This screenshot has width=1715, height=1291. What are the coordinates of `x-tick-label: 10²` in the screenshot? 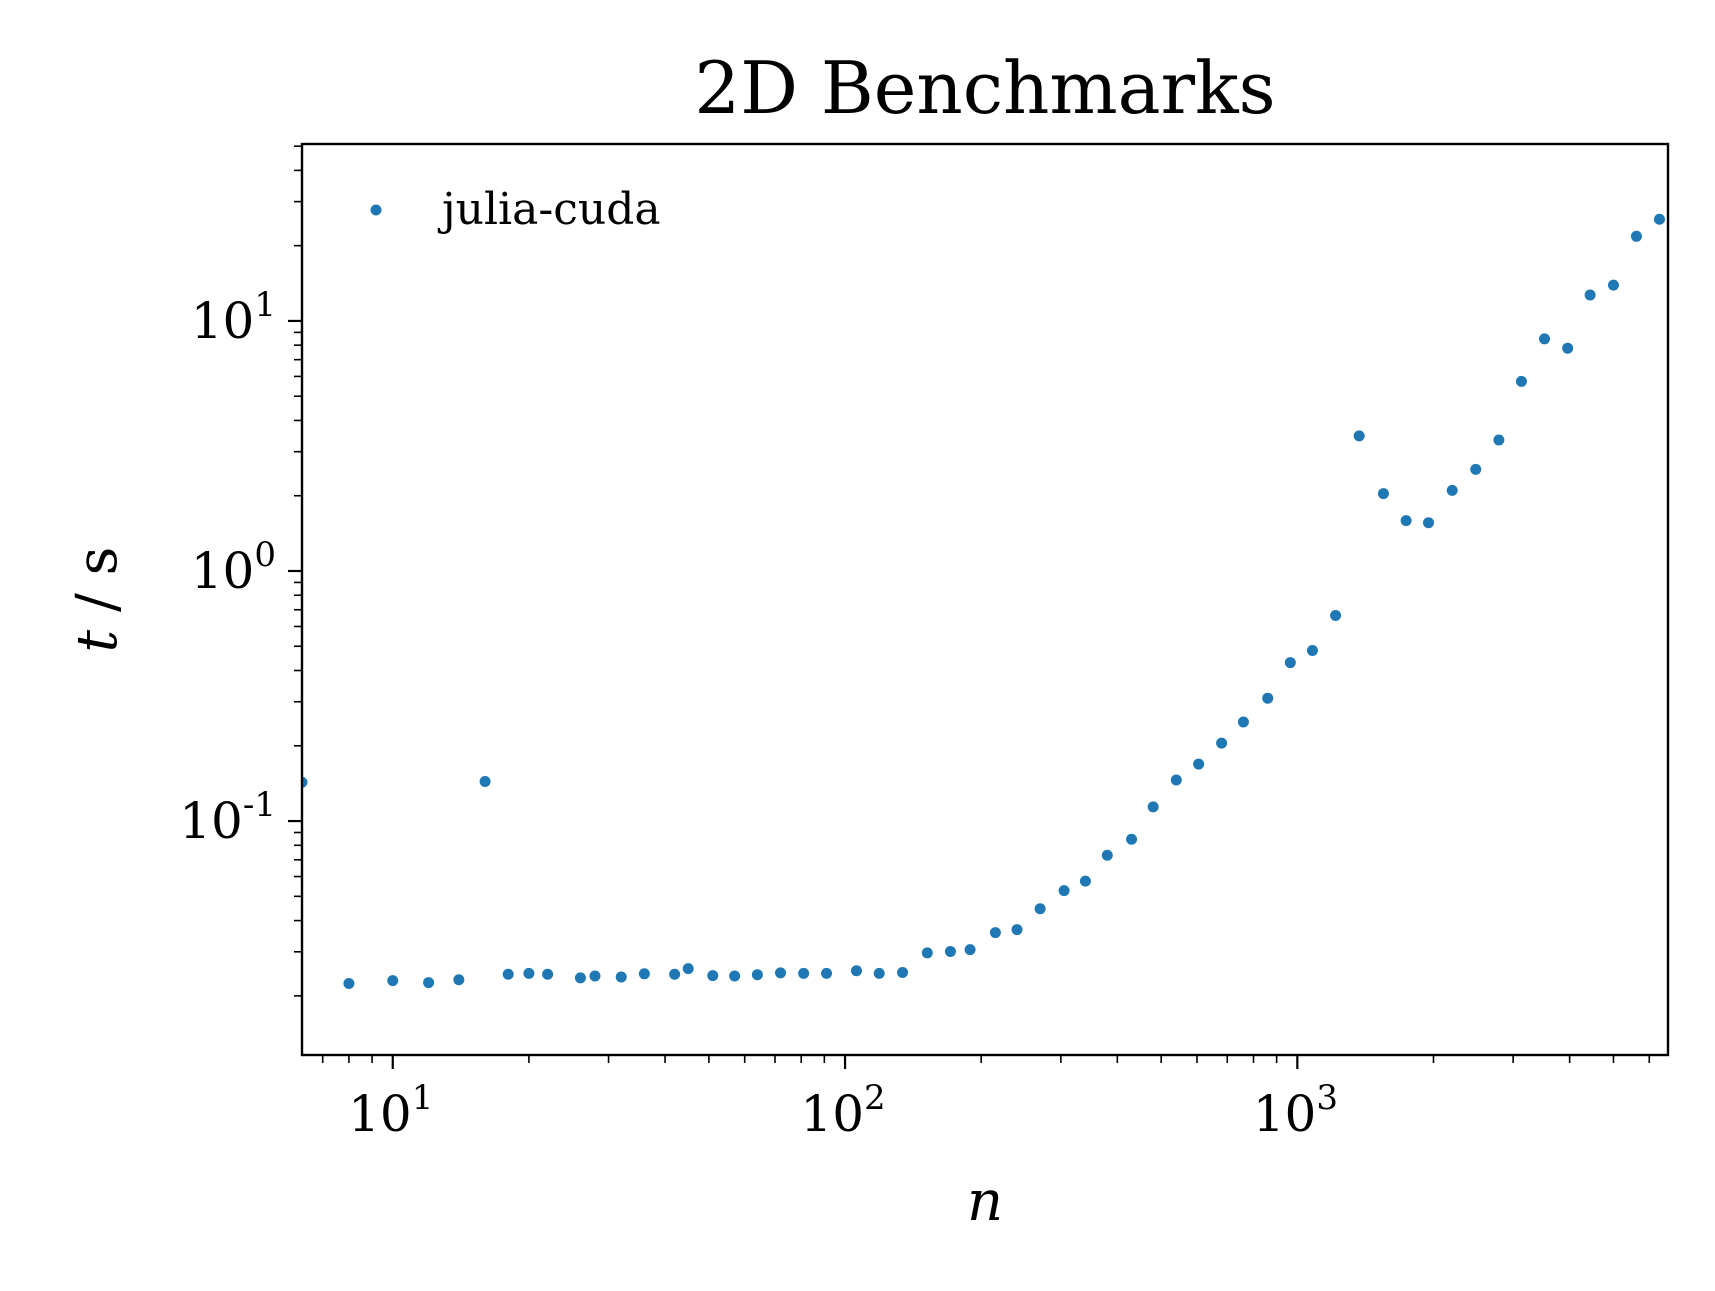 It's located at (842, 1110).